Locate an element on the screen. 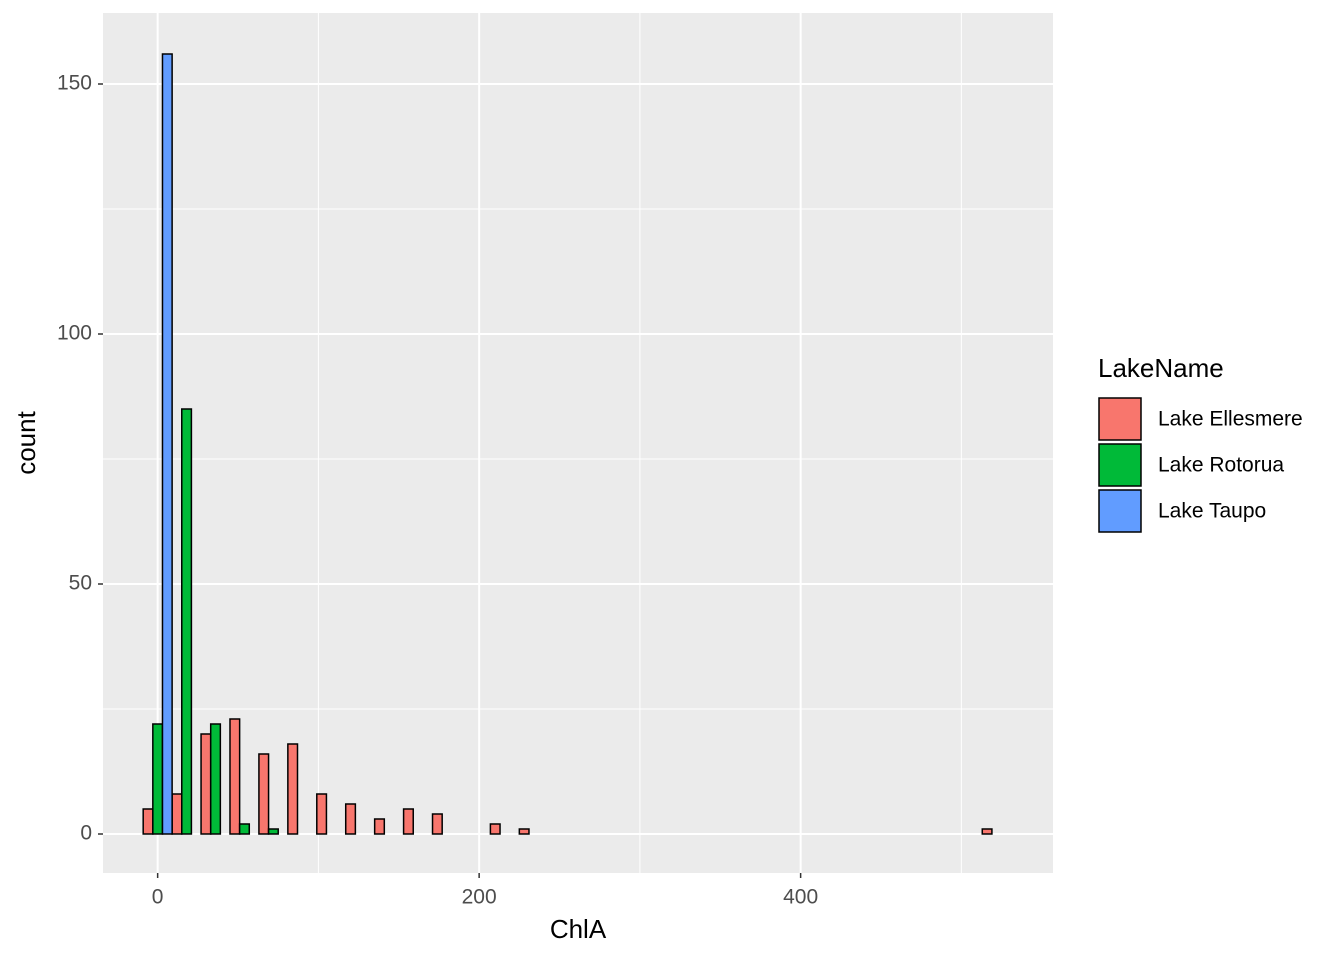 This screenshot has width=1344, height=960. legend-label: Lake Rotorua is located at coordinates (1221, 465).